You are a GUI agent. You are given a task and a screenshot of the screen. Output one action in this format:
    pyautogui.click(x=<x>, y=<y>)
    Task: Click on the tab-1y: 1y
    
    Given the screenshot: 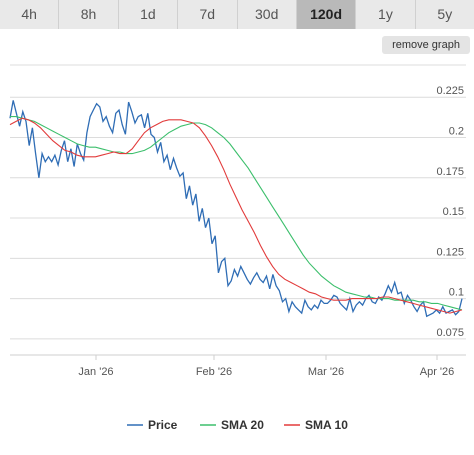 What is the action you would take?
    pyautogui.click(x=386, y=14)
    